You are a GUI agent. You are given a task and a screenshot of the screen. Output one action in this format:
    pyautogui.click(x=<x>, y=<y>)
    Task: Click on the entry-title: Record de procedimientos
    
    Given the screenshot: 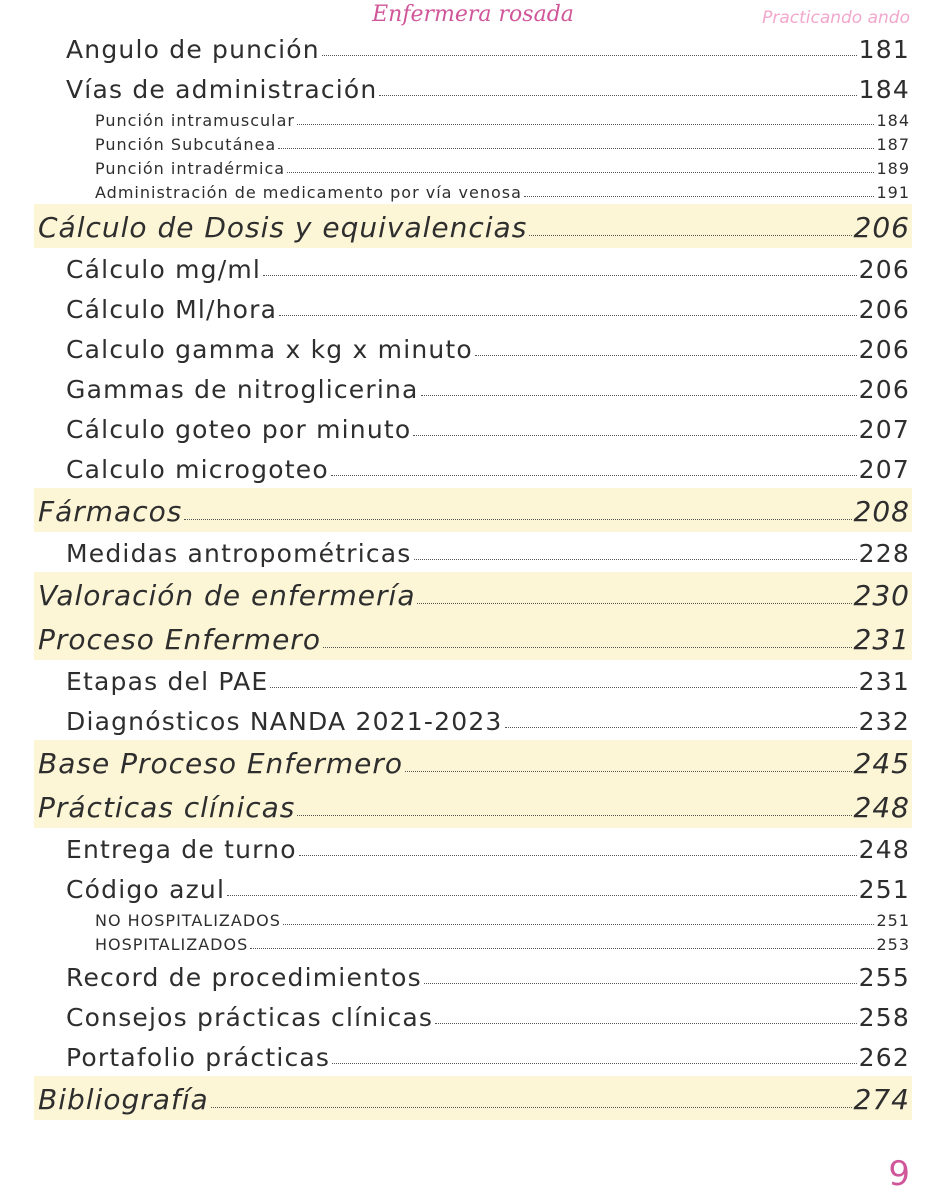 What is the action you would take?
    pyautogui.click(x=244, y=977)
    